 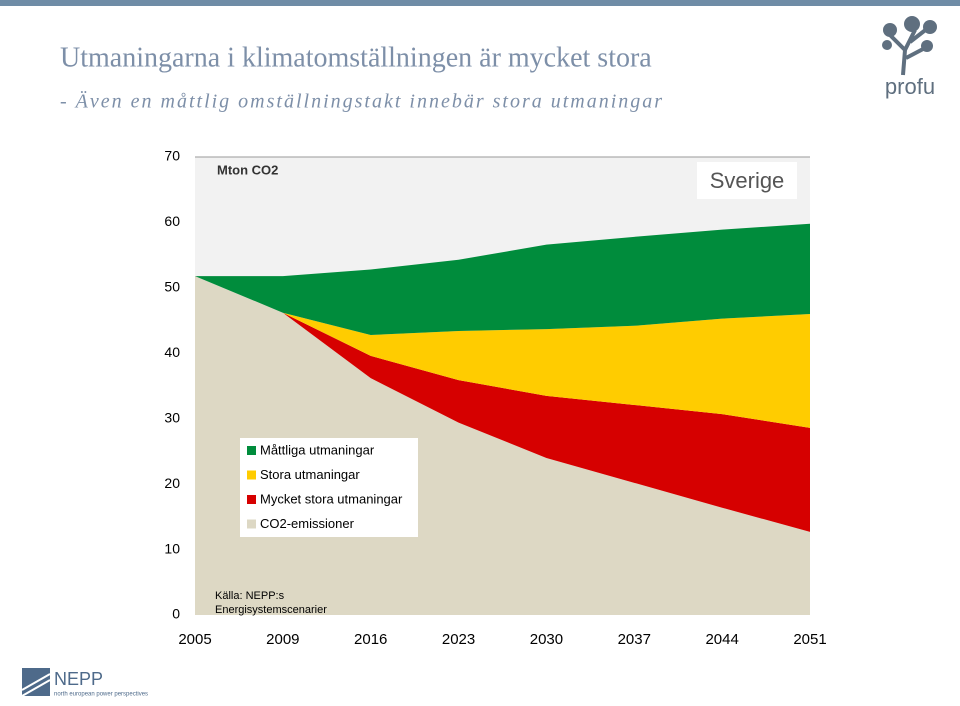 I want to click on x-tick-label: 2044, so click(x=721, y=639).